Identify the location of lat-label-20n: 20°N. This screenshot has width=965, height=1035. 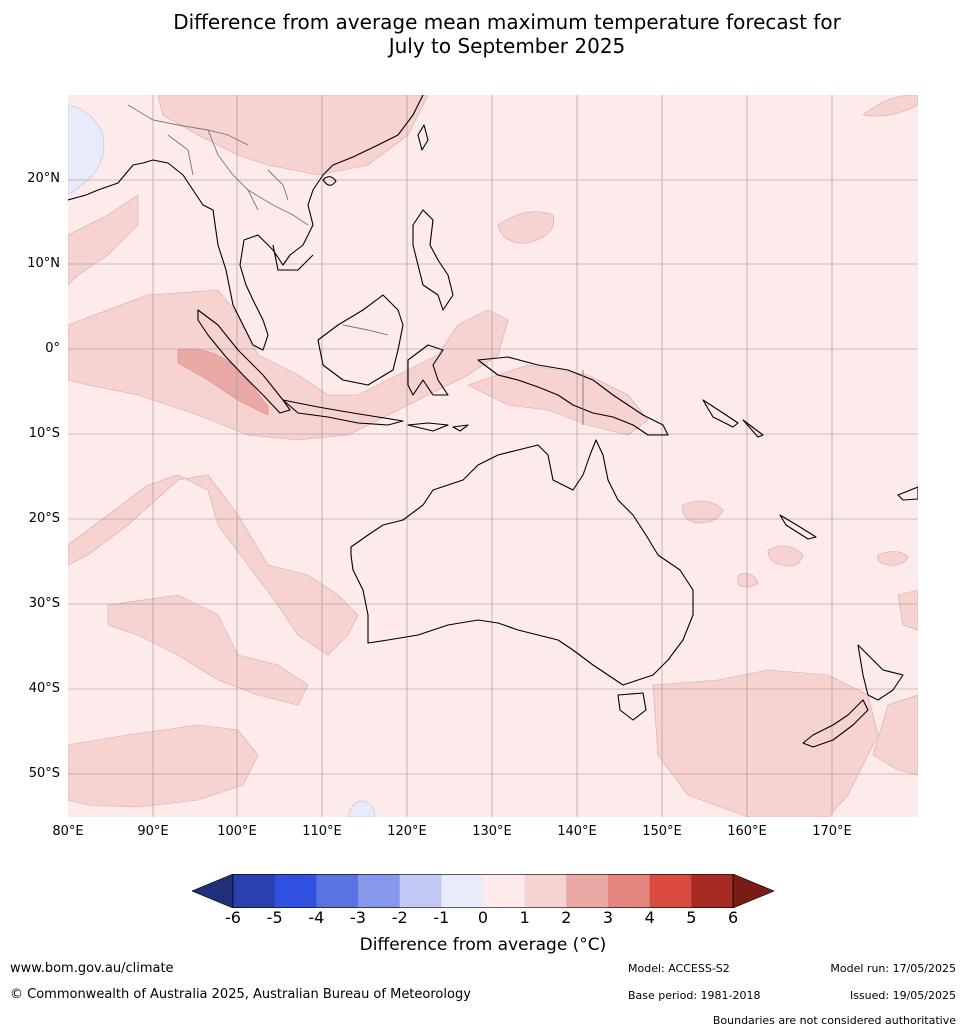
(43, 178).